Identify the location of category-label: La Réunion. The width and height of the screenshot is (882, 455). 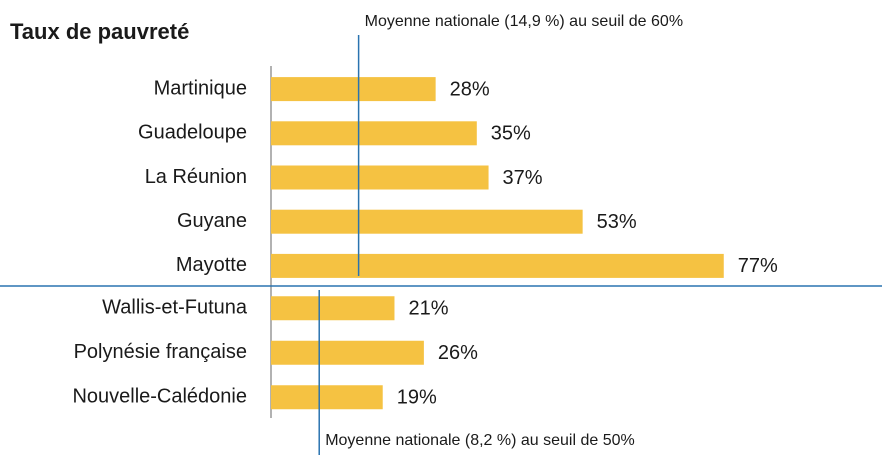
(196, 177).